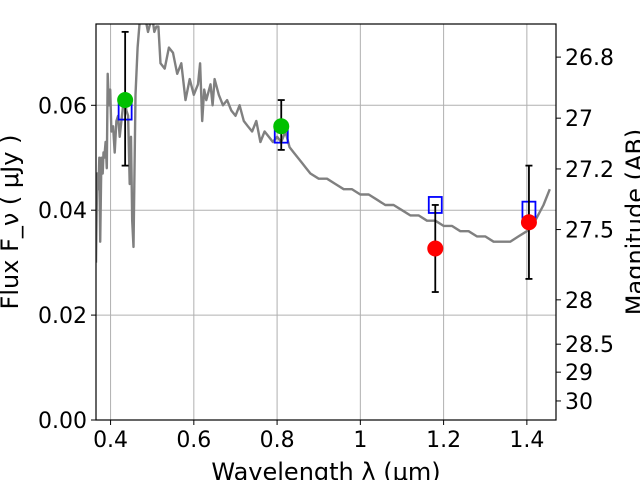  What do you see at coordinates (325, 469) in the screenshot?
I see `x-axis-title: Wavelength λ (μm)` at bounding box center [325, 469].